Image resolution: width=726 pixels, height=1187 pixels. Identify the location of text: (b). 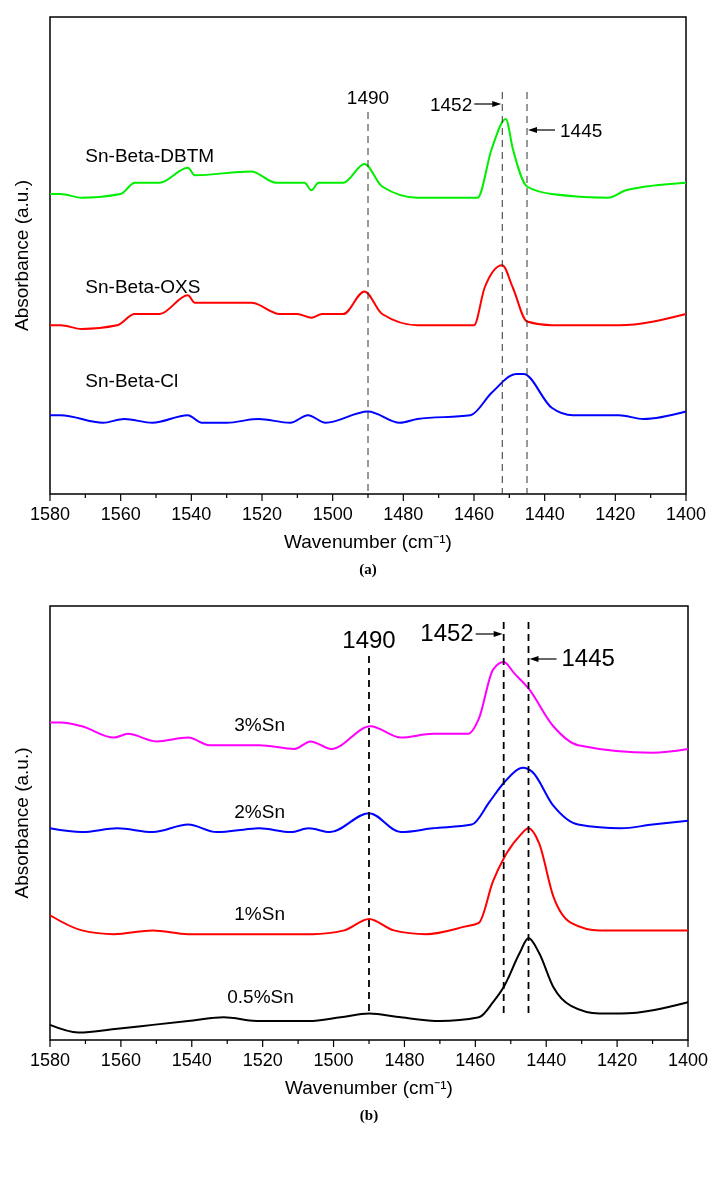
(369, 1115).